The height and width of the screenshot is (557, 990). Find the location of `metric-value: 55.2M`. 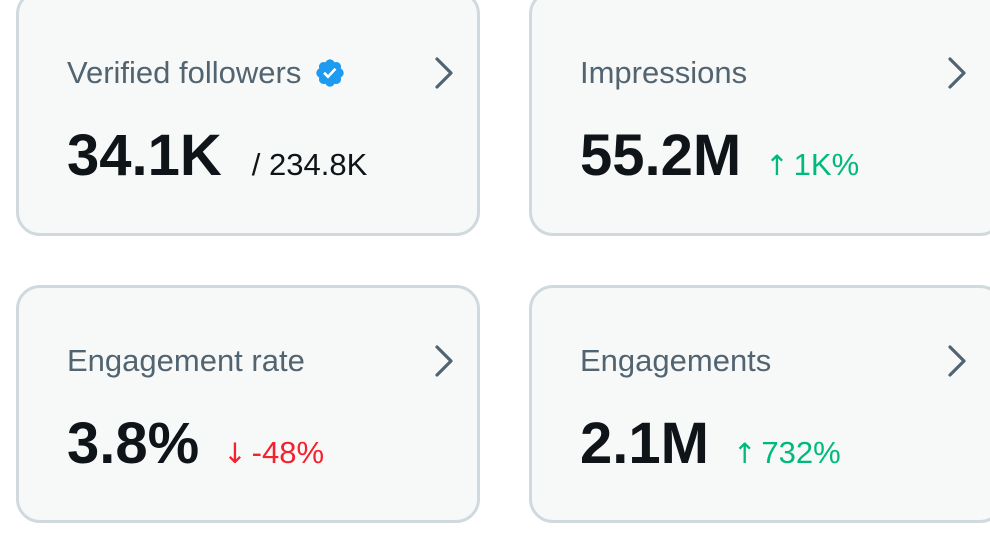

metric-value: 55.2M is located at coordinates (661, 155).